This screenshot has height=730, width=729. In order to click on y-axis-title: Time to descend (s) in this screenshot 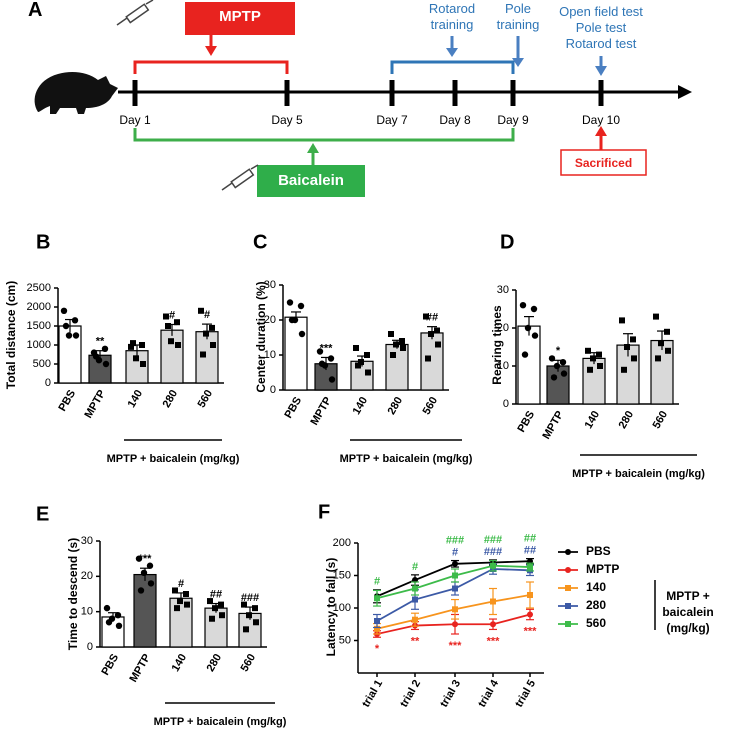, I will do `click(73, 594)`.